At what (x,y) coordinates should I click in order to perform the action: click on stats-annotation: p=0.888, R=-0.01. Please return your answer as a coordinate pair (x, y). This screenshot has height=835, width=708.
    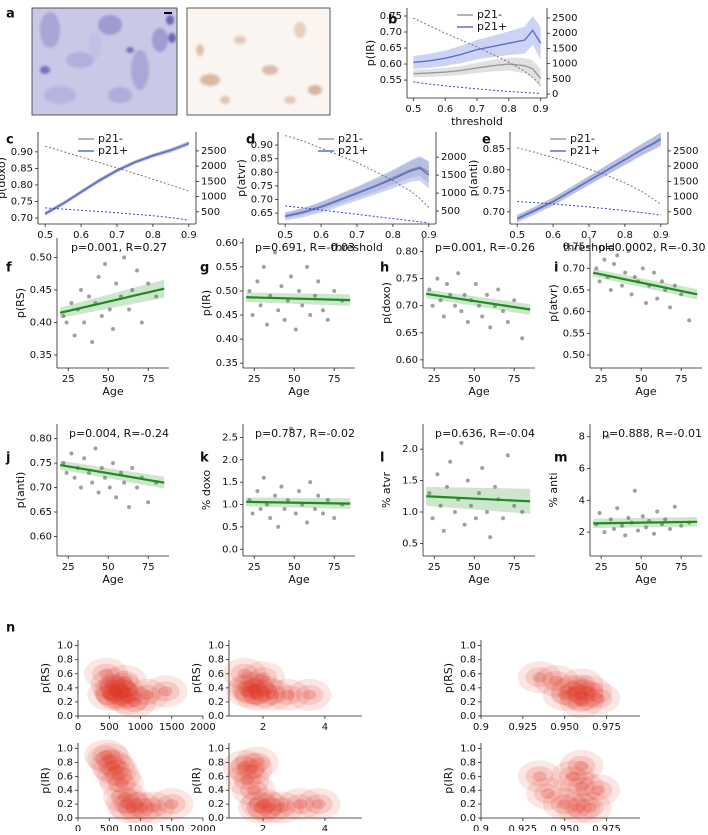
    Looking at the image, I should click on (652, 433).